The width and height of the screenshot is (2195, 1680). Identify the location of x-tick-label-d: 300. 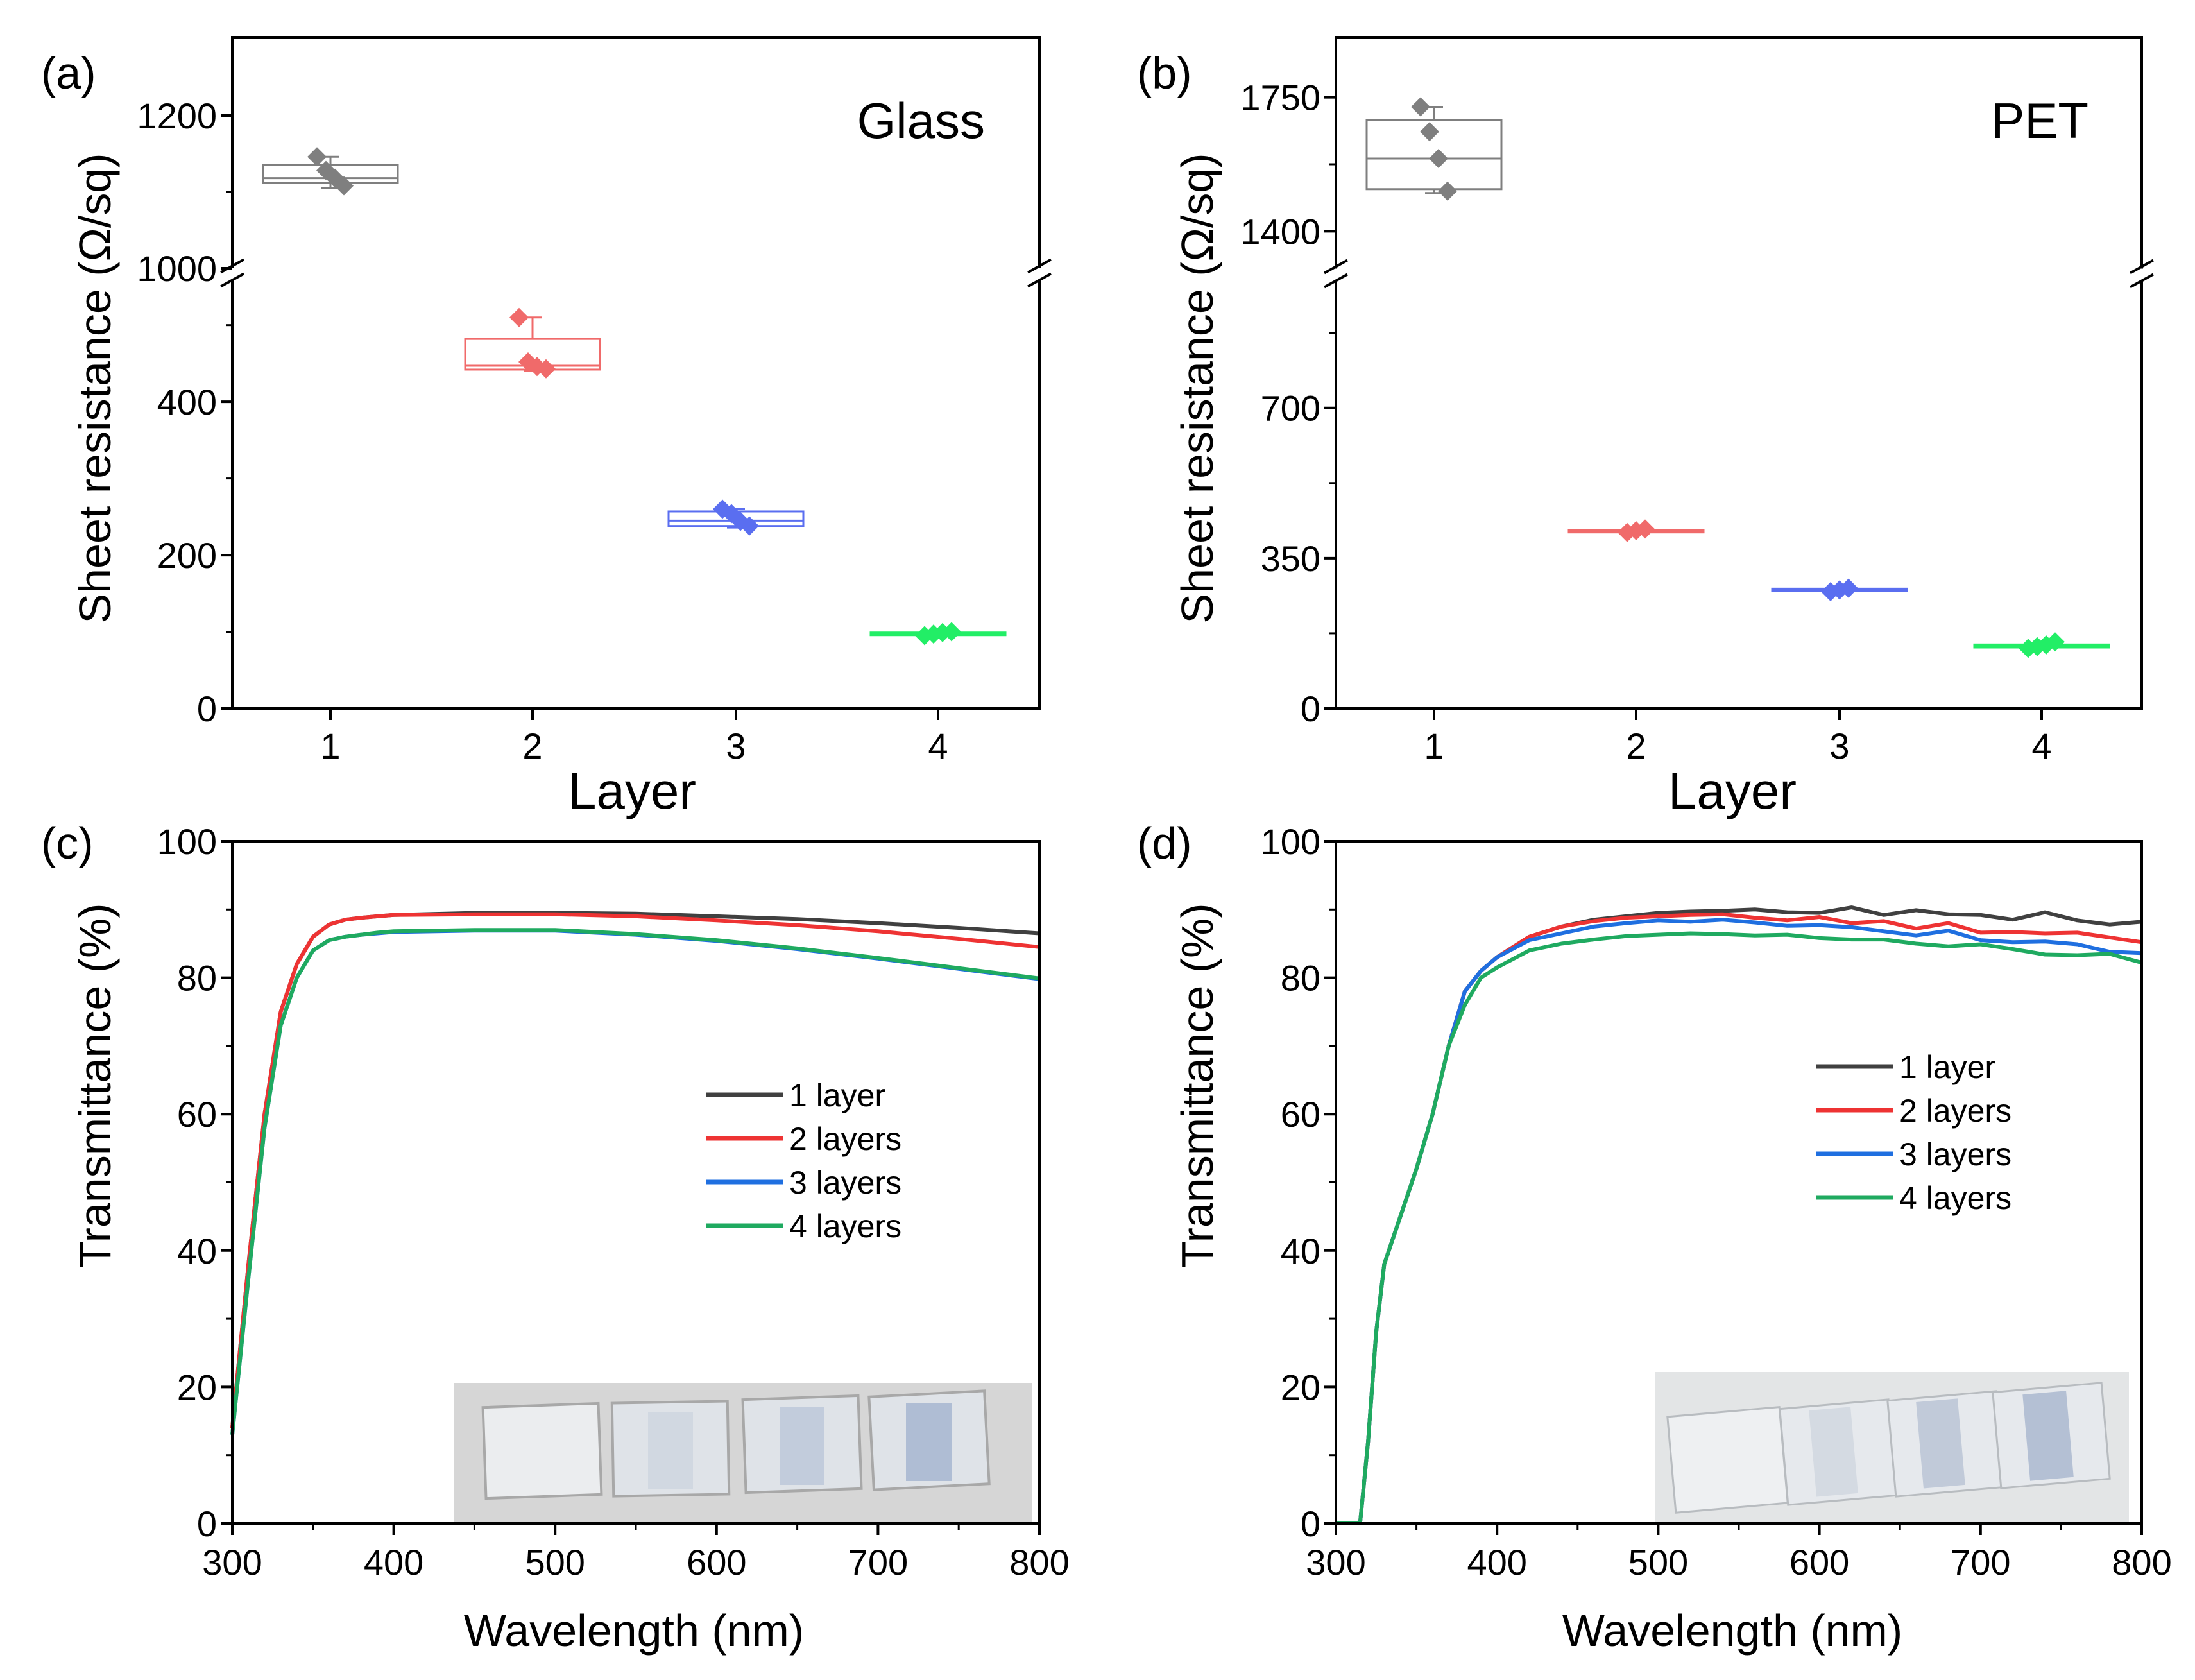
(1336, 1562).